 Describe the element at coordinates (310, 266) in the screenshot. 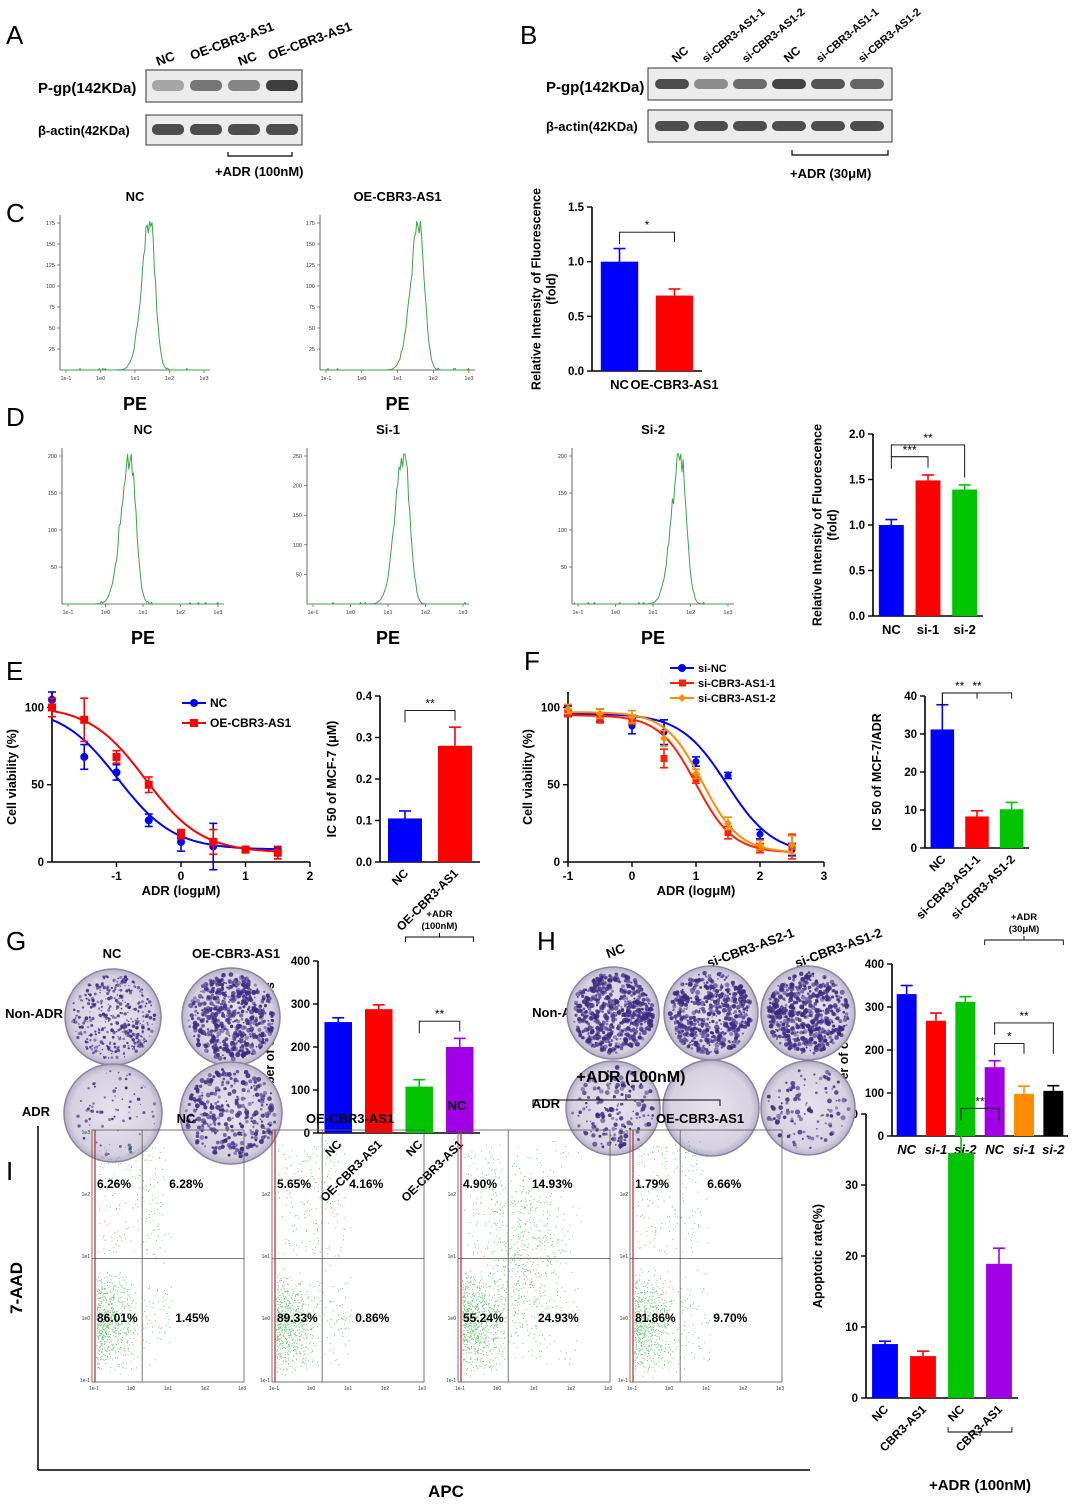

I see `y-tick-label: 125` at that location.